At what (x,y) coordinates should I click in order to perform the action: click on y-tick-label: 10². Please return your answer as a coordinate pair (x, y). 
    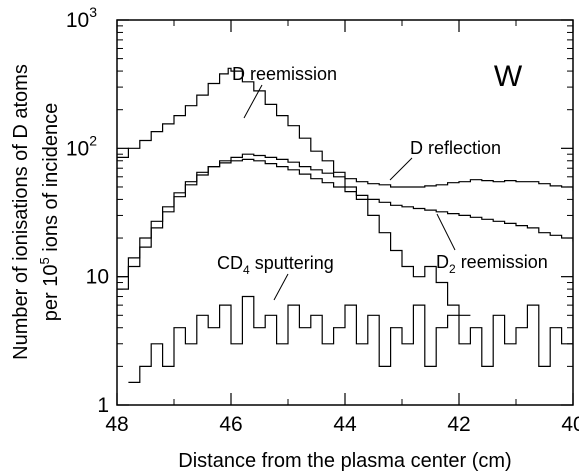
    Looking at the image, I should click on (81, 146).